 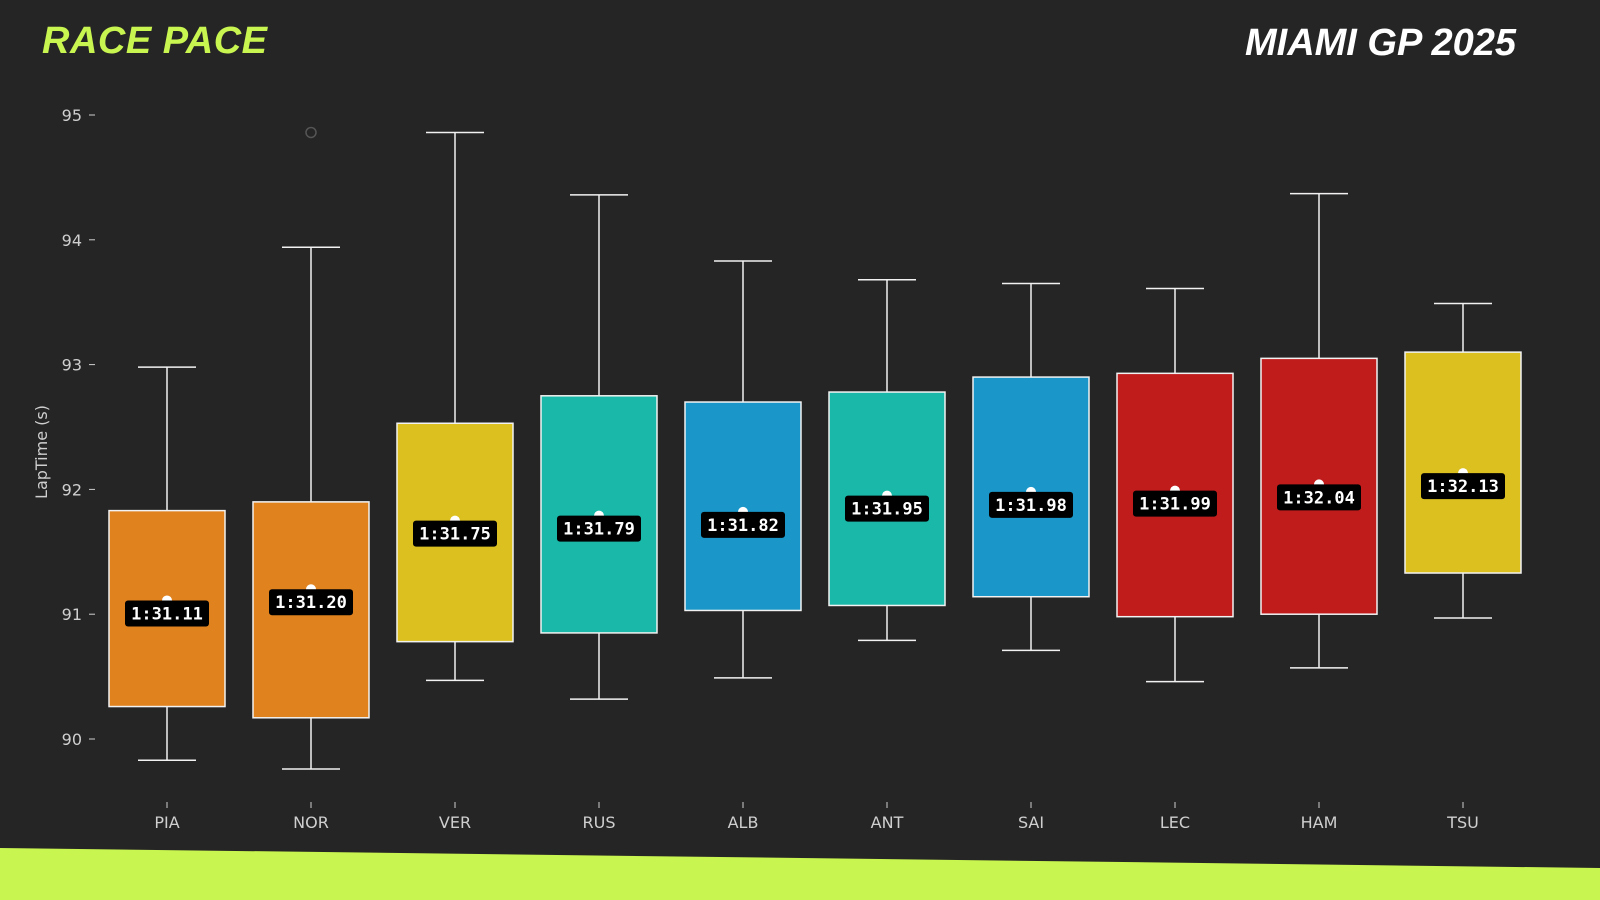 I want to click on mean-label: 1:31.99, so click(x=1175, y=505).